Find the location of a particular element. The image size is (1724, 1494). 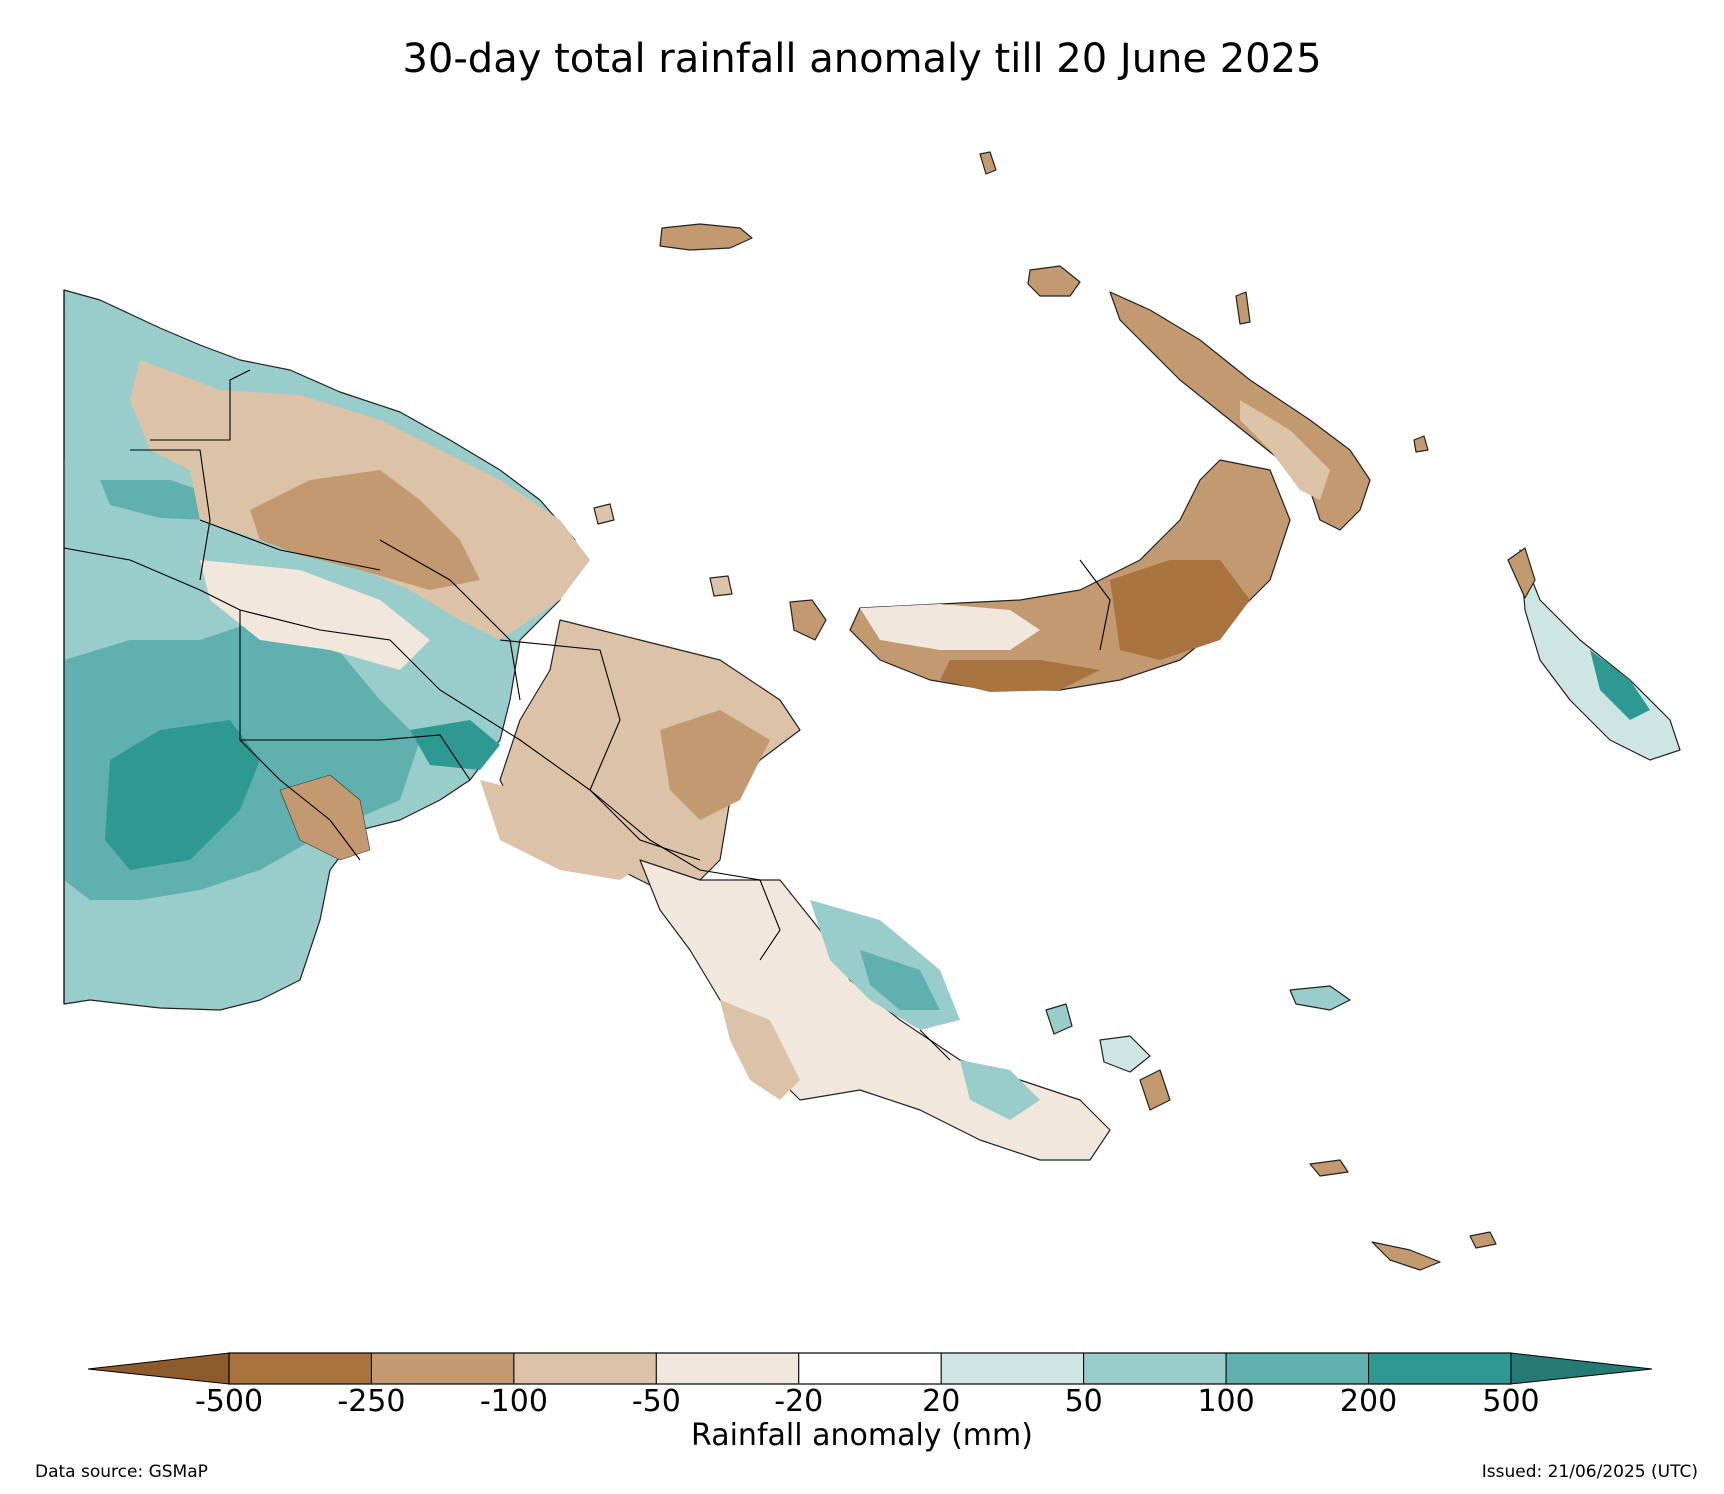

colorbar-tick-label: -250 is located at coordinates (371, 1401).